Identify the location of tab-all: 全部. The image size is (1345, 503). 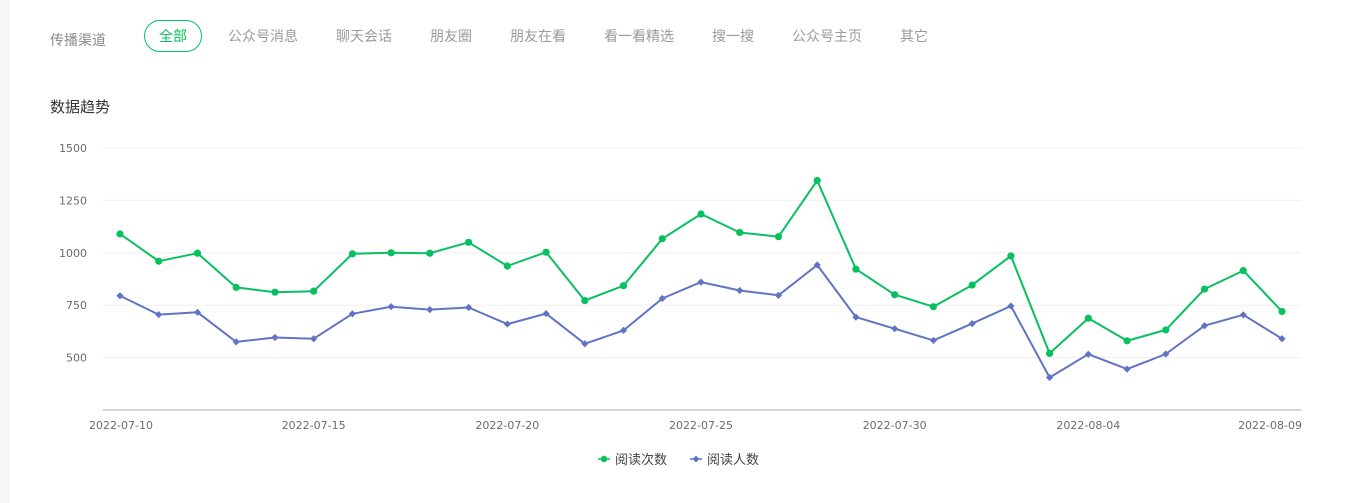
(173, 36).